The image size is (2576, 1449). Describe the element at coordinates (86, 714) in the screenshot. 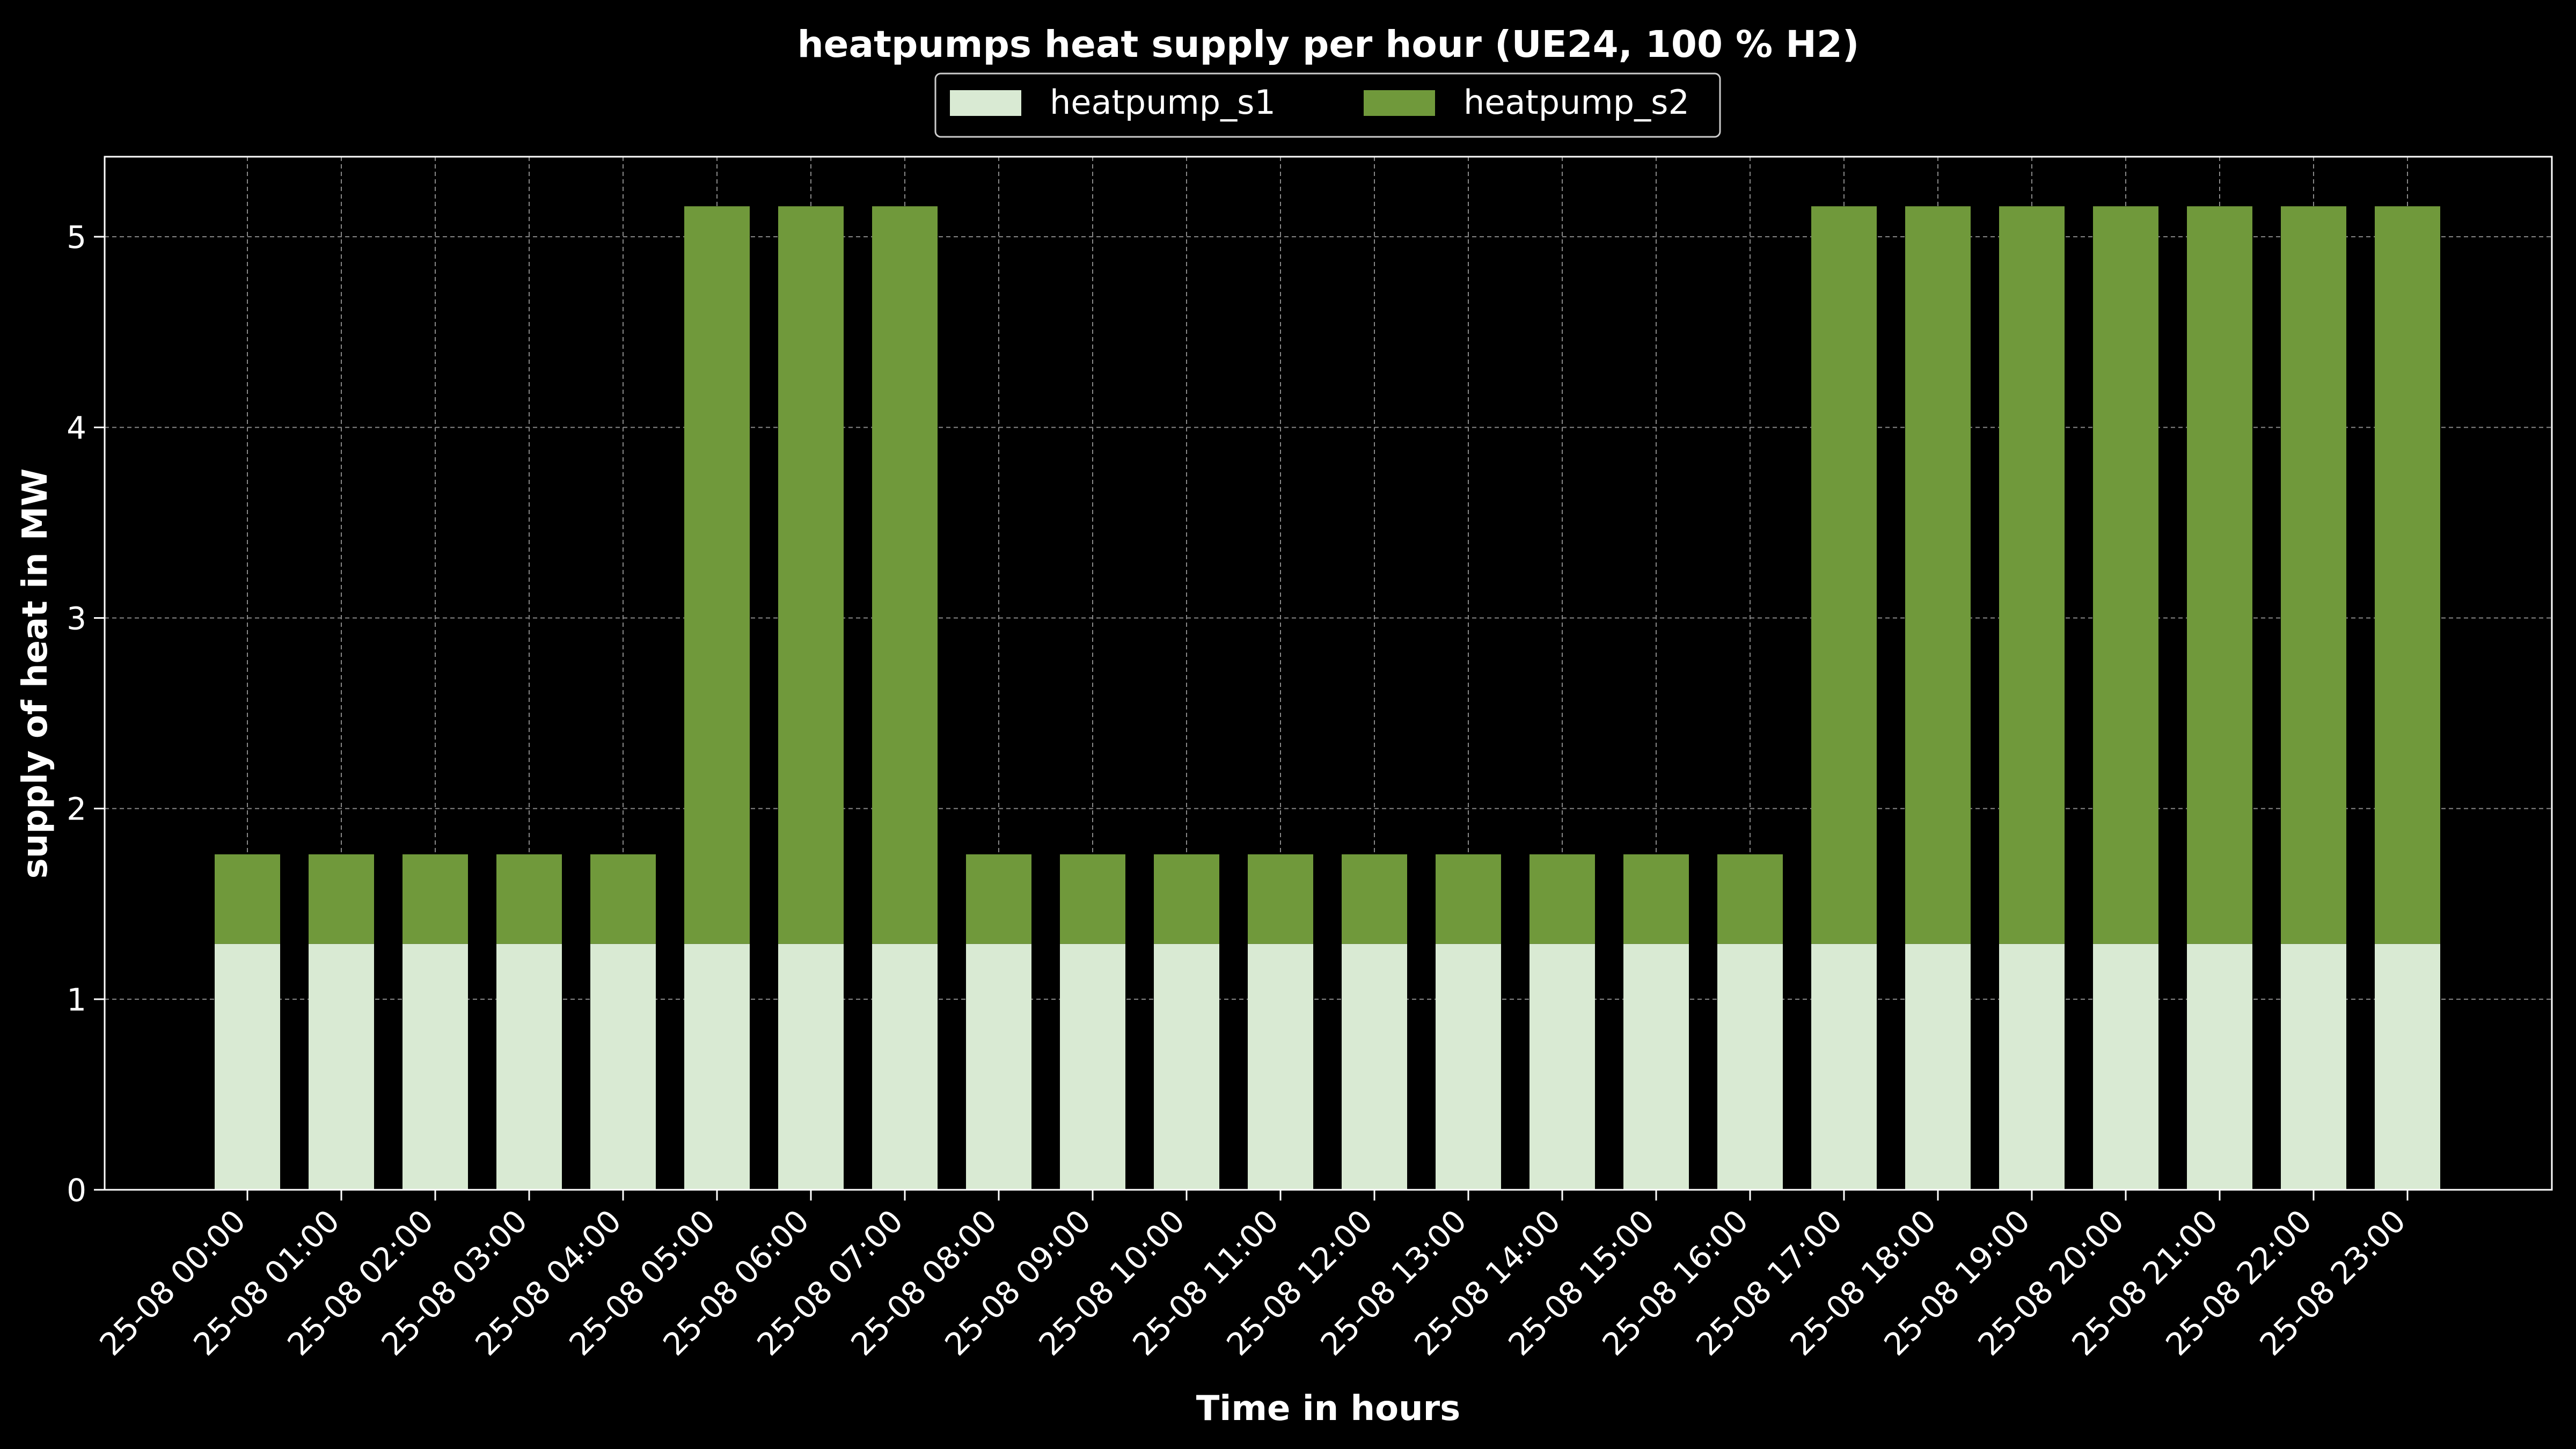

I see `y-axis: 0 1 2 3 4 5` at that location.